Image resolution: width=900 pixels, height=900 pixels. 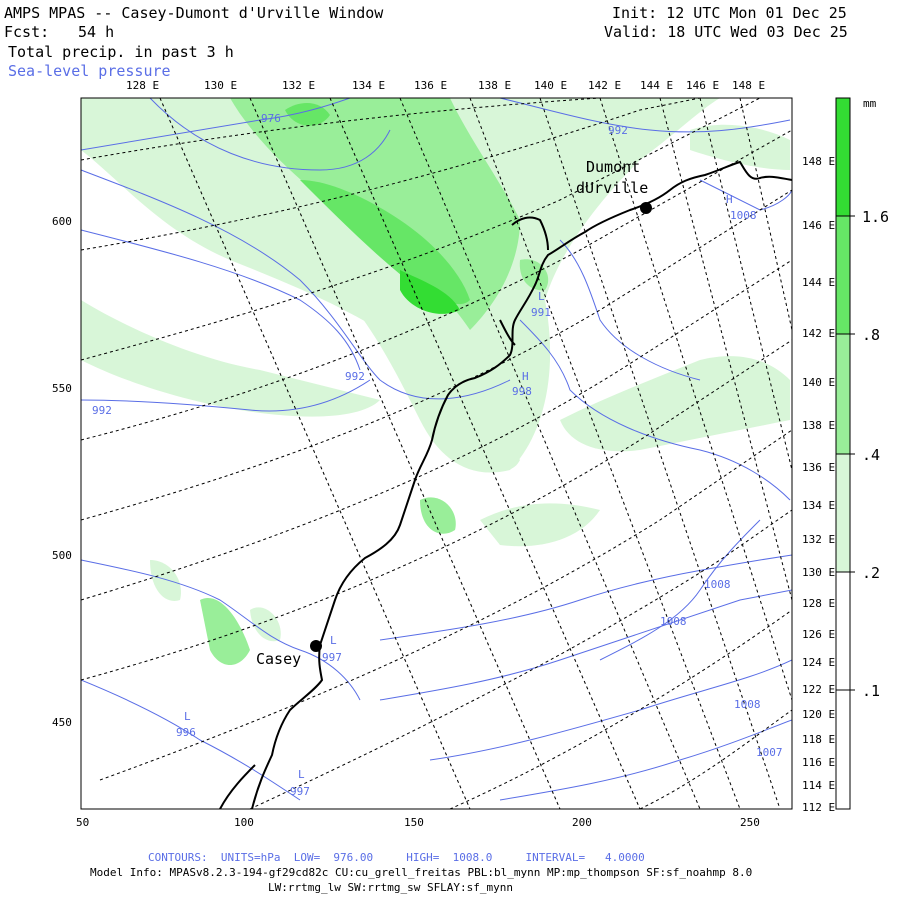 What do you see at coordinates (279, 659) in the screenshot?
I see `station-name: Casey` at bounding box center [279, 659].